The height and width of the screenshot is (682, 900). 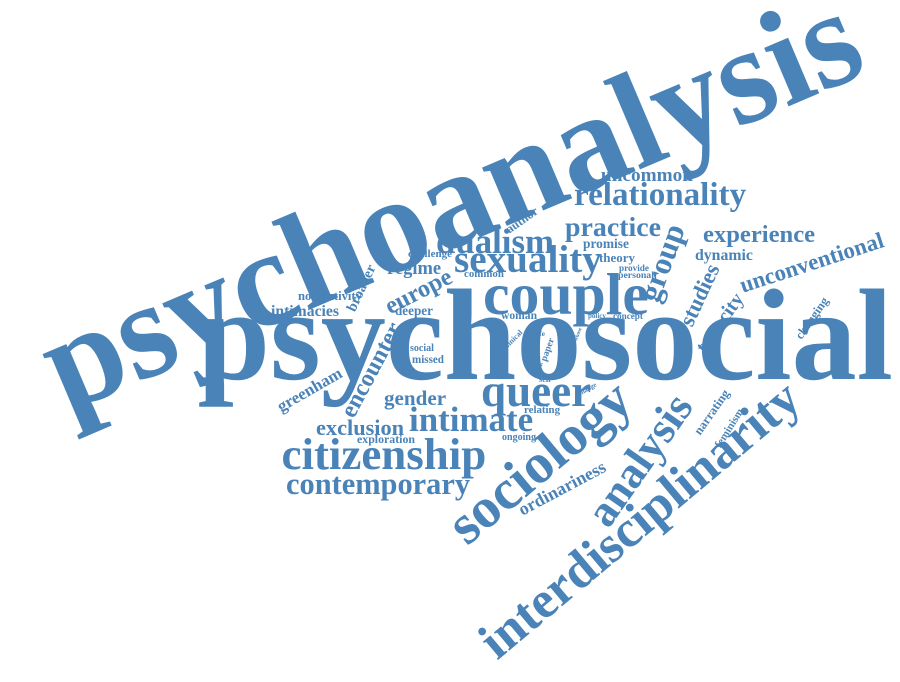 I want to click on word-practice: practice, so click(x=613, y=227).